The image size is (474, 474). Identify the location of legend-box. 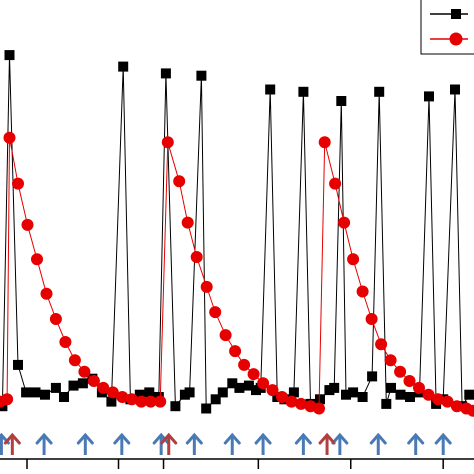
(447, 27).